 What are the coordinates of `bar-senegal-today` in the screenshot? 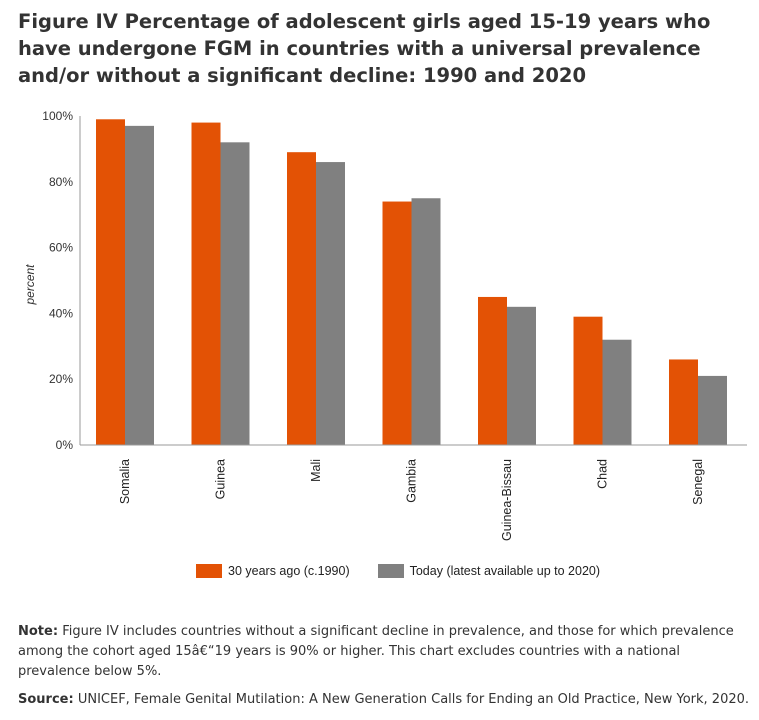 It's located at (712, 410).